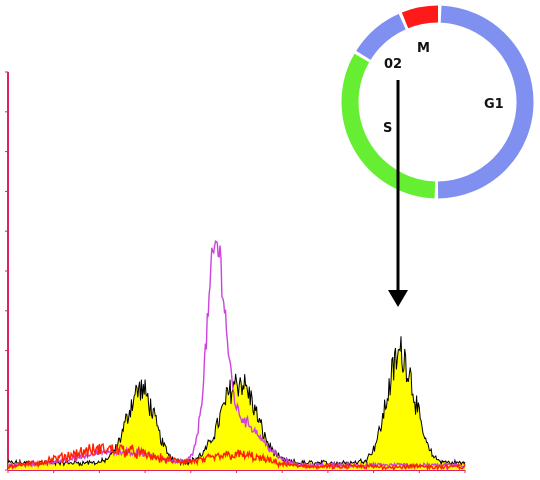  I want to click on m-phase-arc, so click(420, 17).